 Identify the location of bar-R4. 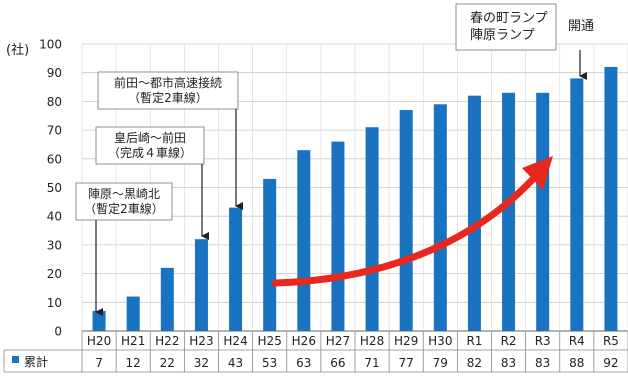
(577, 204).